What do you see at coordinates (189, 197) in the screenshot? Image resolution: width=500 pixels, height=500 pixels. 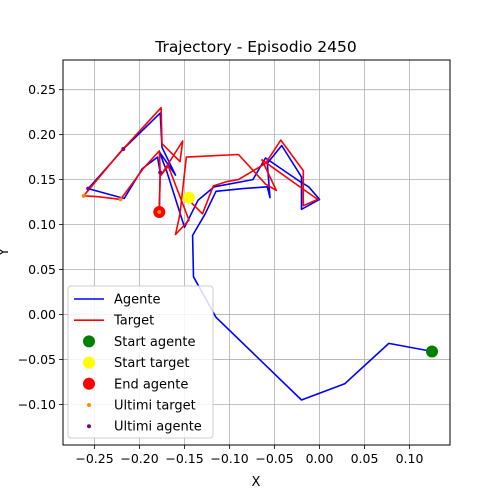 I see `marker-start-target` at bounding box center [189, 197].